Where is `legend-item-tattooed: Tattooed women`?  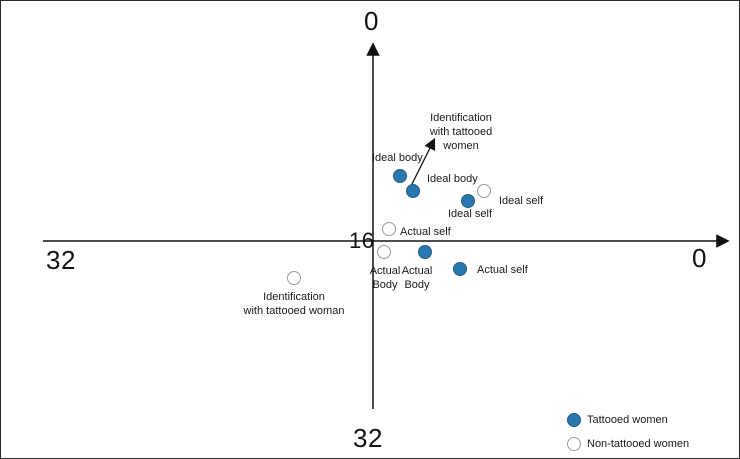 legend-item-tattooed: Tattooed women is located at coordinates (628, 420).